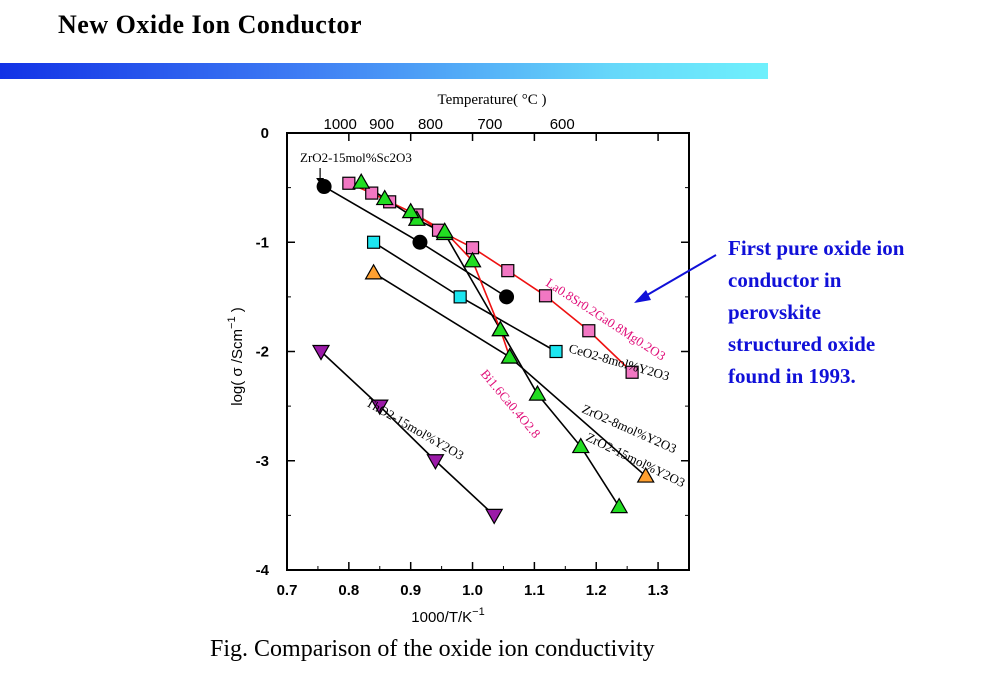 This screenshot has height=673, width=985. What do you see at coordinates (262, 352) in the screenshot?
I see `y-tick-label: -2` at bounding box center [262, 352].